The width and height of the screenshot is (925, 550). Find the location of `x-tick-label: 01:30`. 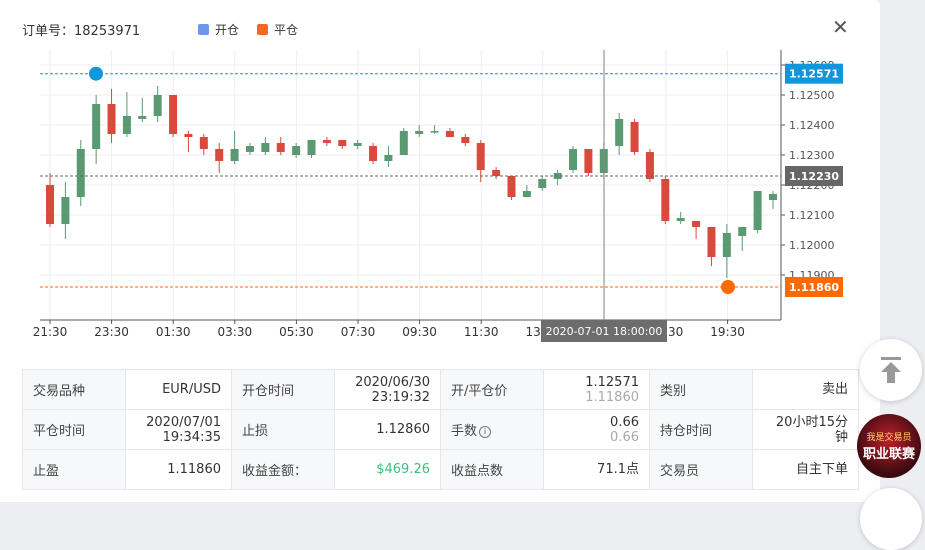

x-tick-label: 01:30 is located at coordinates (173, 332).